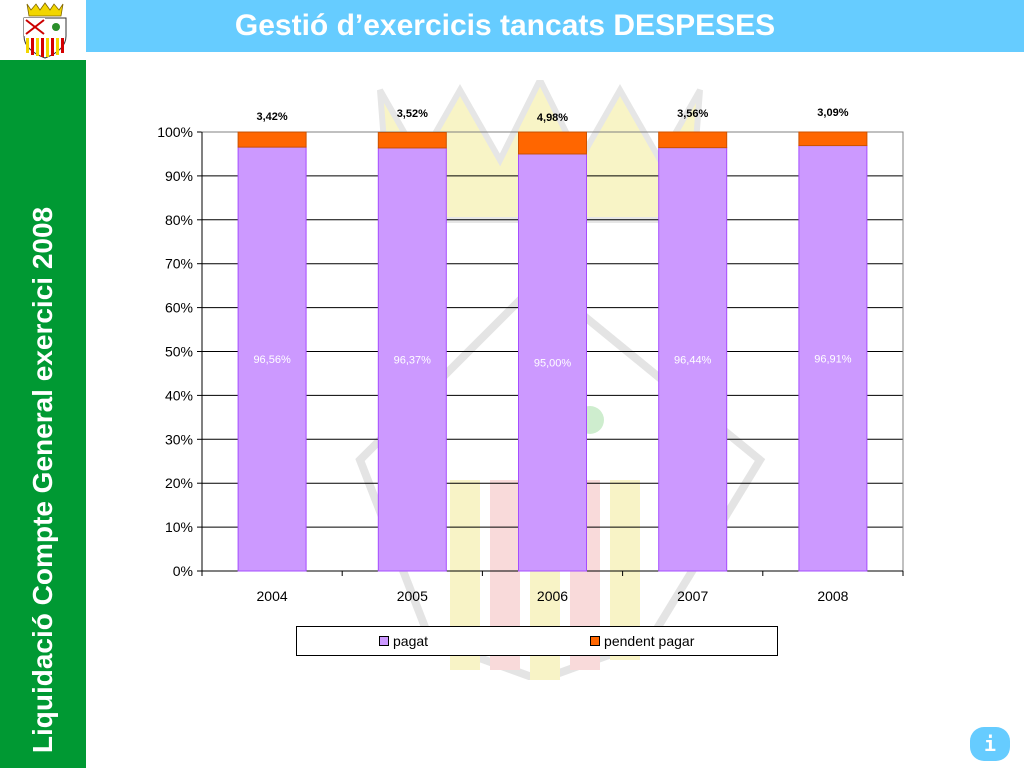 The width and height of the screenshot is (1024, 768). Describe the element at coordinates (649, 641) in the screenshot. I see `legend-label-pendent: pendent pagar` at that location.